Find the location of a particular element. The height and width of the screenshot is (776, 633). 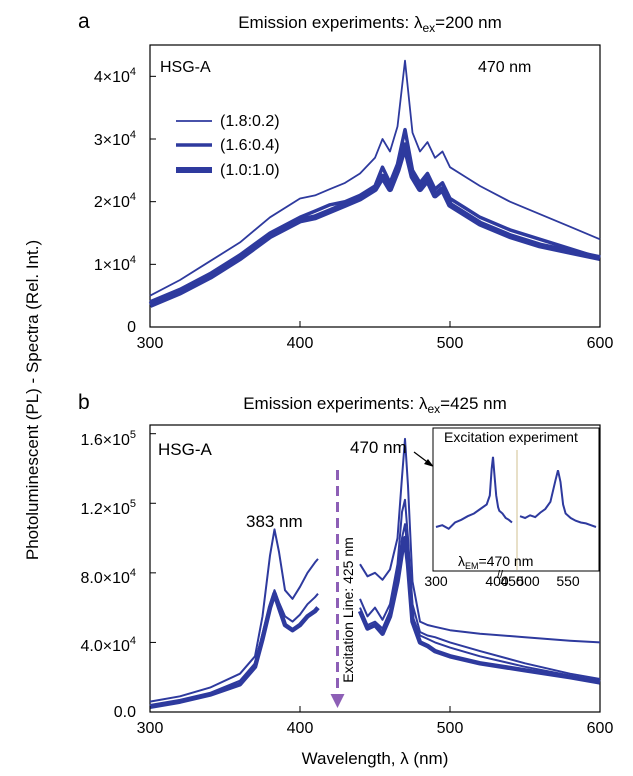

panel-b-sample-label: HSG-A is located at coordinates (185, 449).